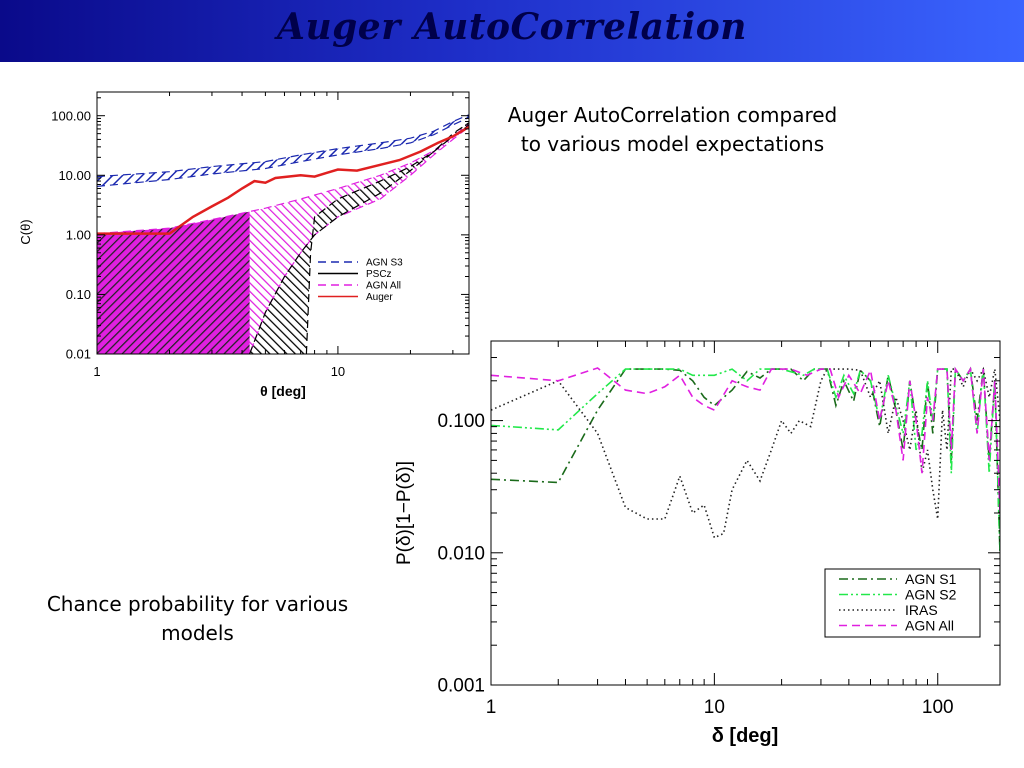  I want to click on band-edge-agn-s3, so click(283, 146).